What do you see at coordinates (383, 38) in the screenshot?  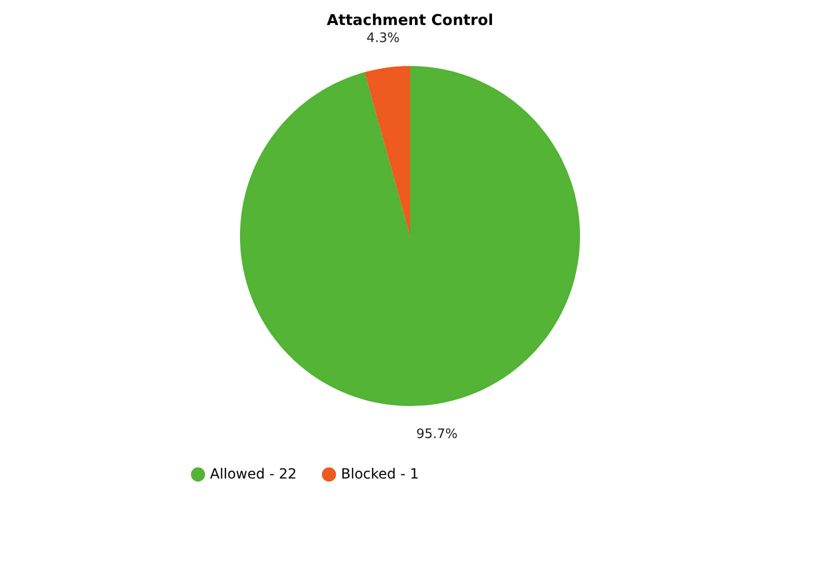 I see `data-label: 4.3%` at bounding box center [383, 38].